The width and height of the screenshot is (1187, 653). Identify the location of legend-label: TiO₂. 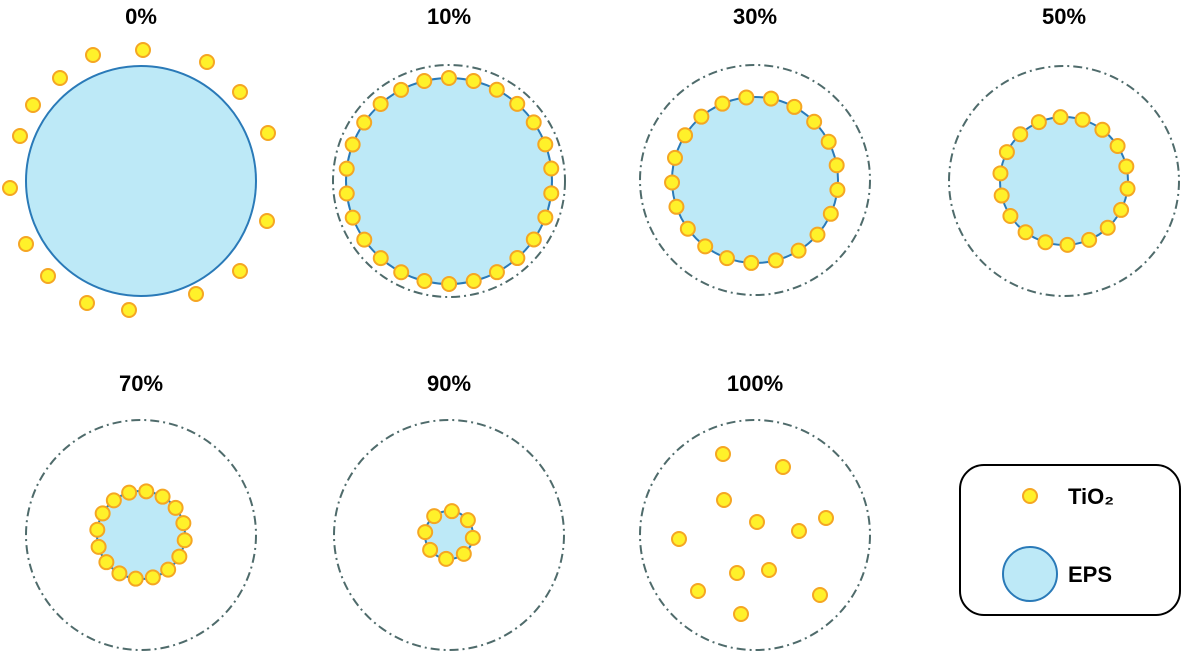
(1091, 496).